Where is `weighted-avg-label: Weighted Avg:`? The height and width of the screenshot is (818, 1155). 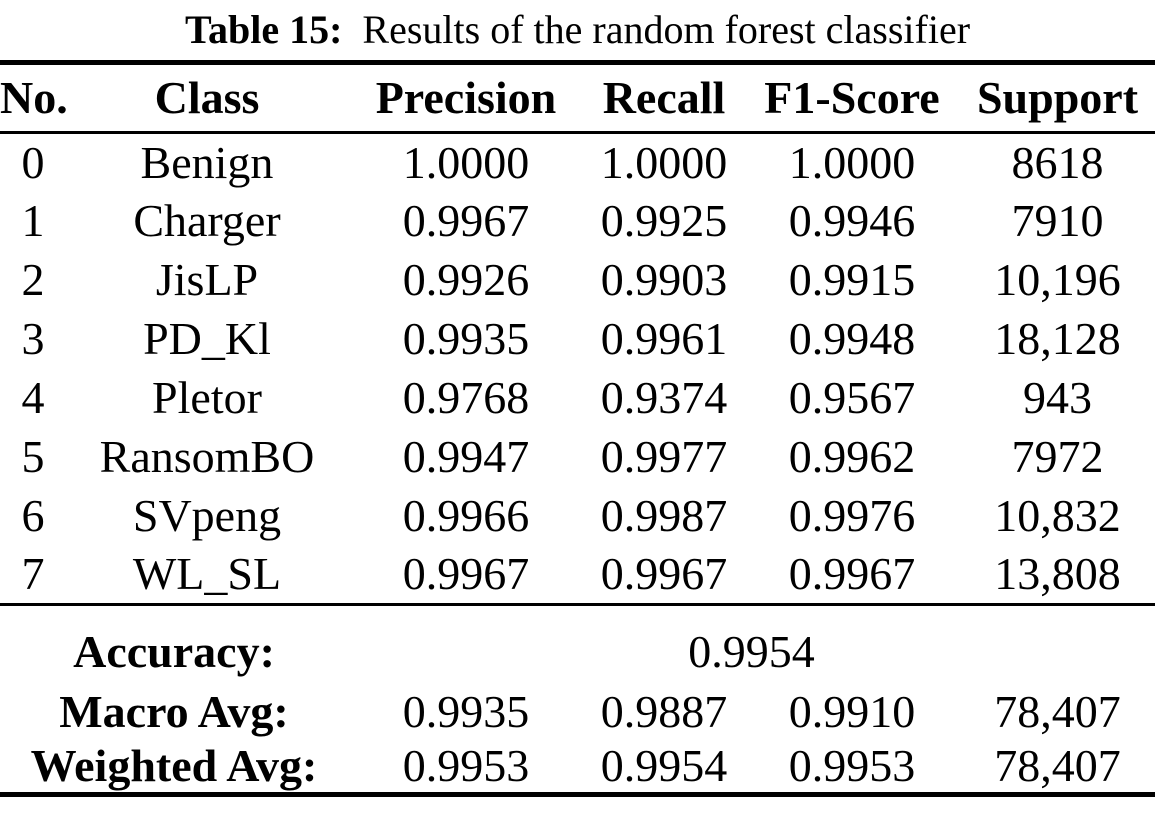 weighted-avg-label: Weighted Avg: is located at coordinates (174, 765).